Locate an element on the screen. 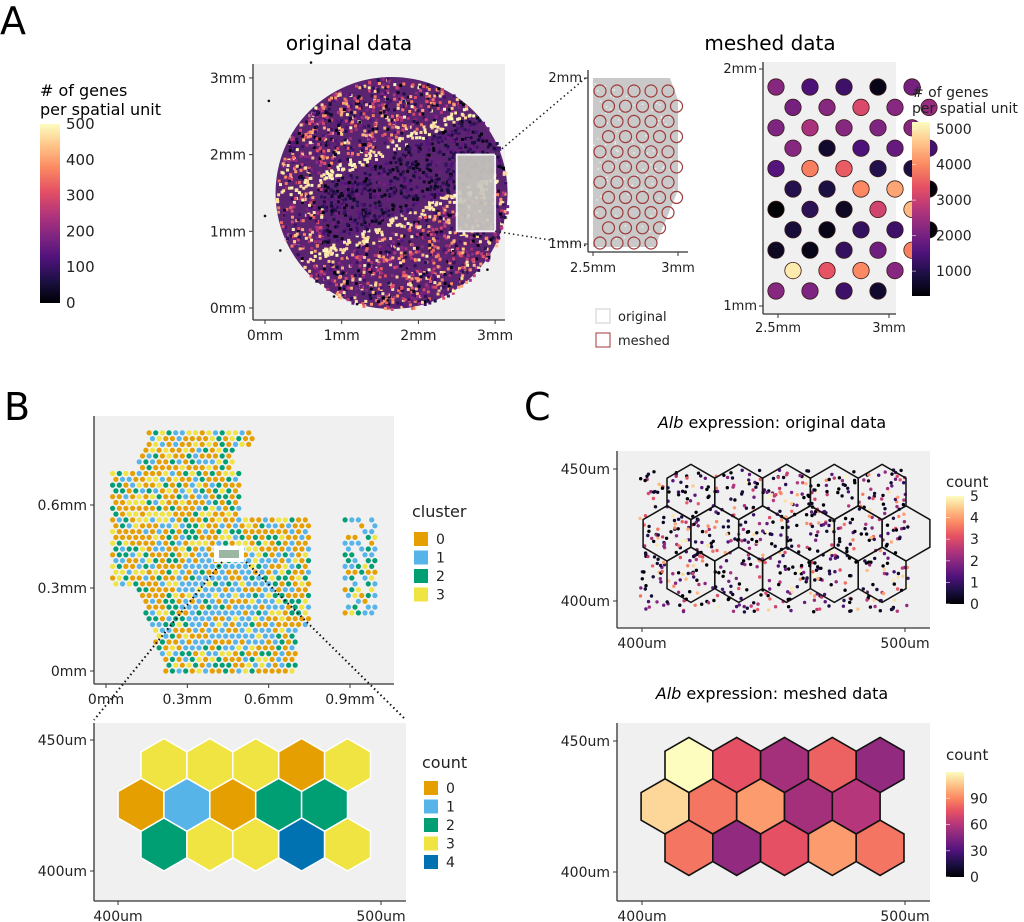  a-meshed-y-tick-label: 2mm is located at coordinates (740, 69).